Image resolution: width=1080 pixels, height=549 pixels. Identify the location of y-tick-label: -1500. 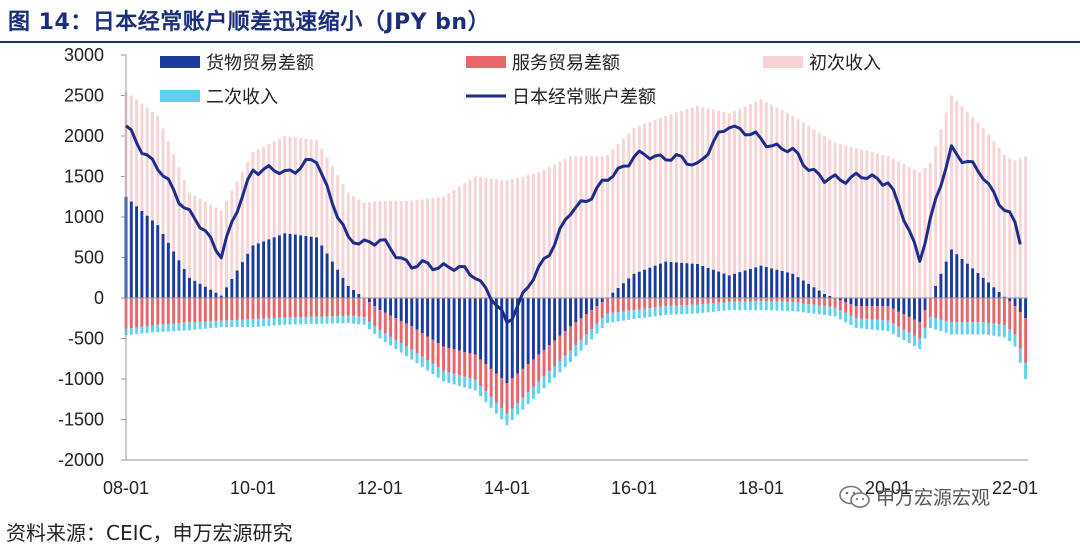
(81, 420).